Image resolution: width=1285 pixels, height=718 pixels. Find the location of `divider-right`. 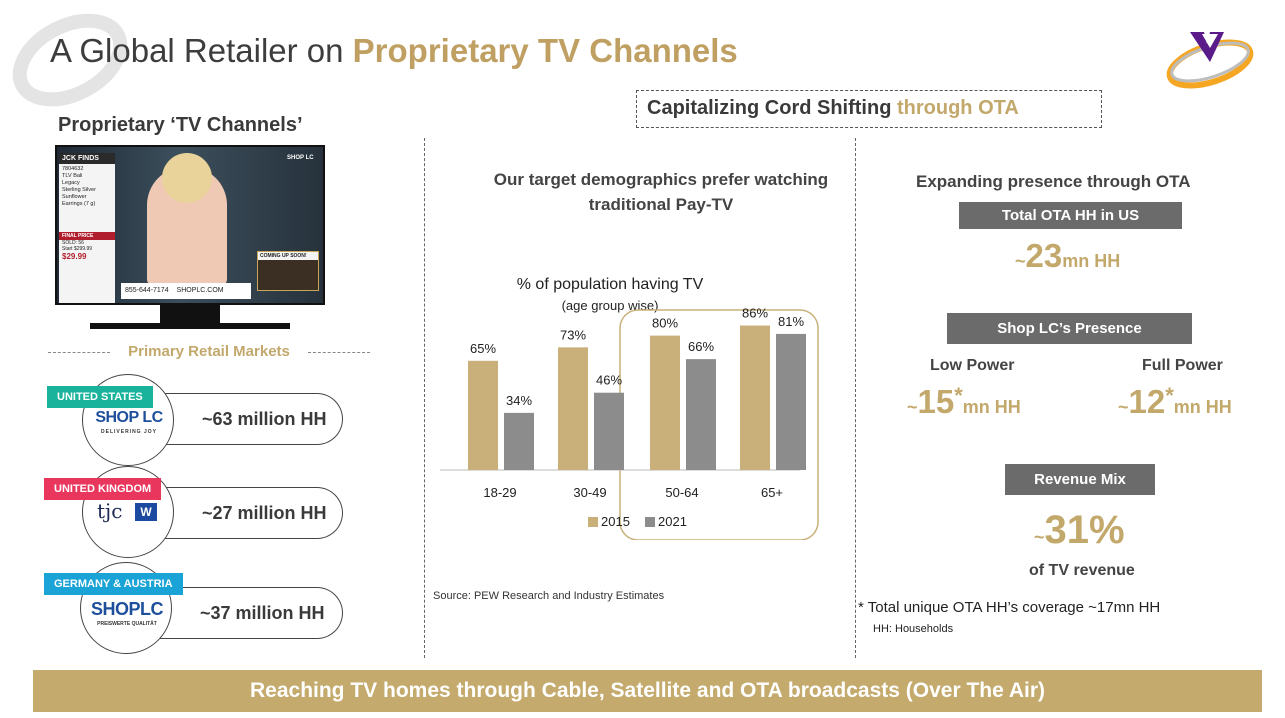

divider-right is located at coordinates (855, 398).